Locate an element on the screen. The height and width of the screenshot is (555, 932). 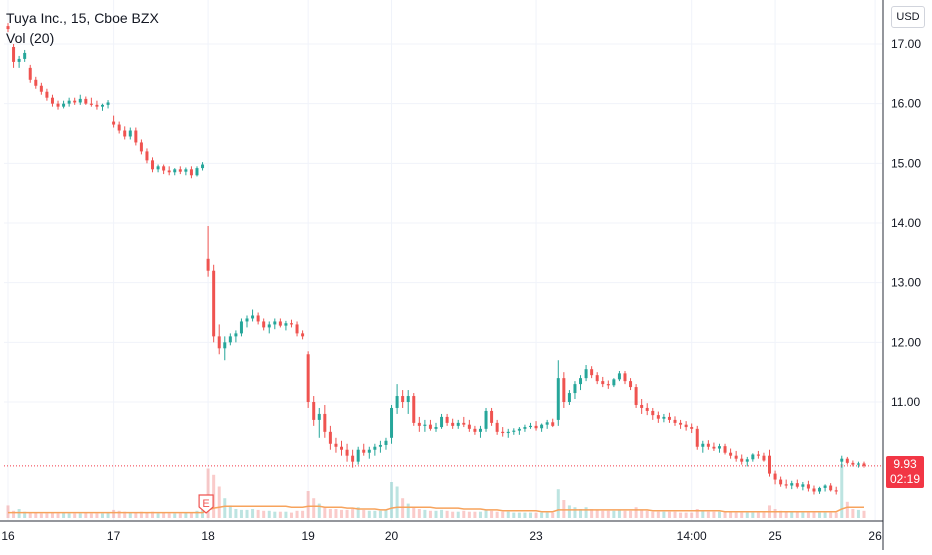
price-axis-label: 15.00 is located at coordinates (906, 163).